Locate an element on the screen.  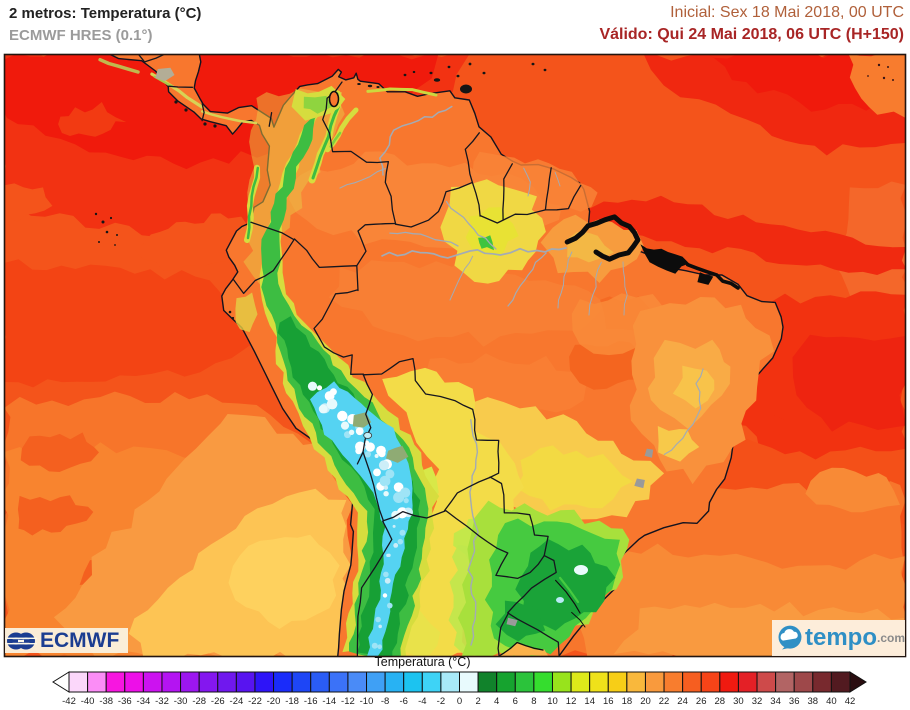
svg-text: -36 is located at coordinates (125, 701).